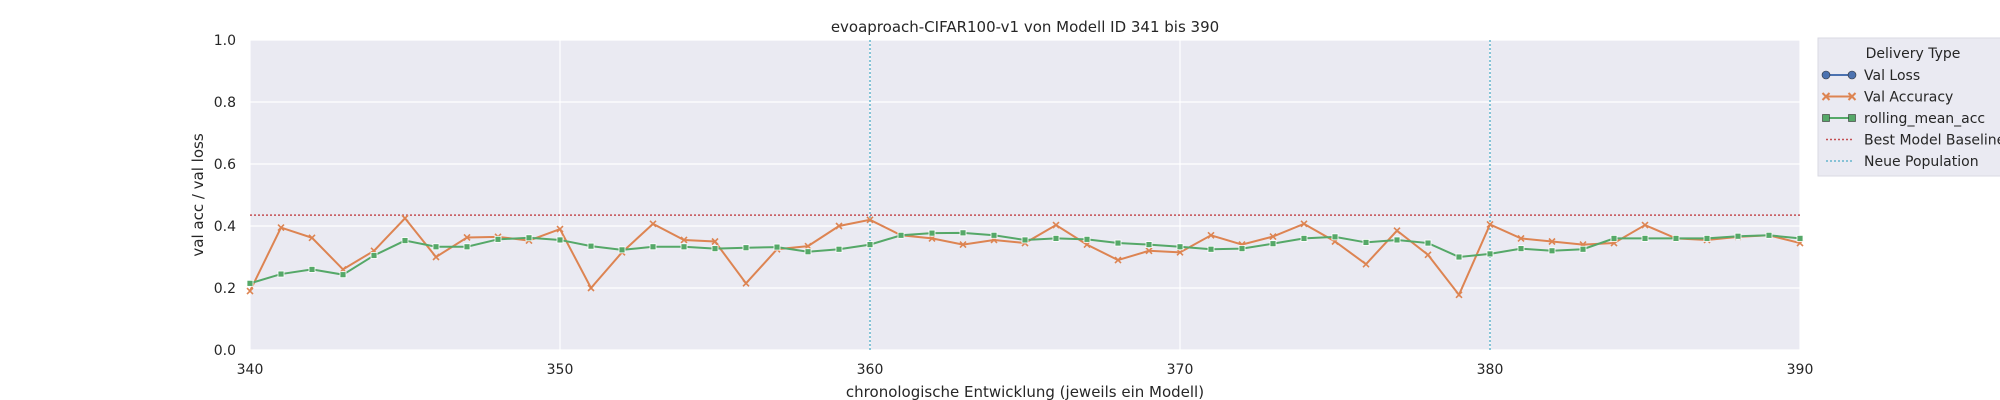 The image size is (2000, 400). I want to click on legend-entry-val-accuracy: Val Accuracy, so click(1887, 98).